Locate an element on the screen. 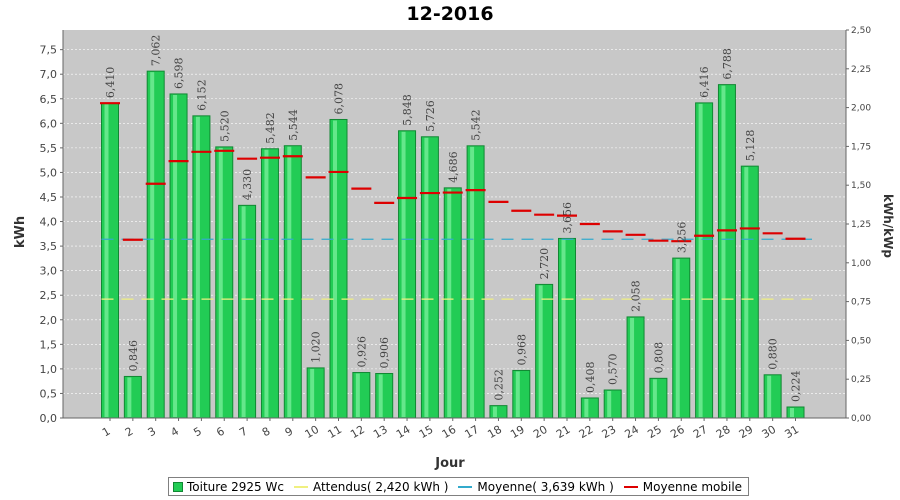 The height and width of the screenshot is (500, 900). legend-swatch-production is located at coordinates (178, 486).